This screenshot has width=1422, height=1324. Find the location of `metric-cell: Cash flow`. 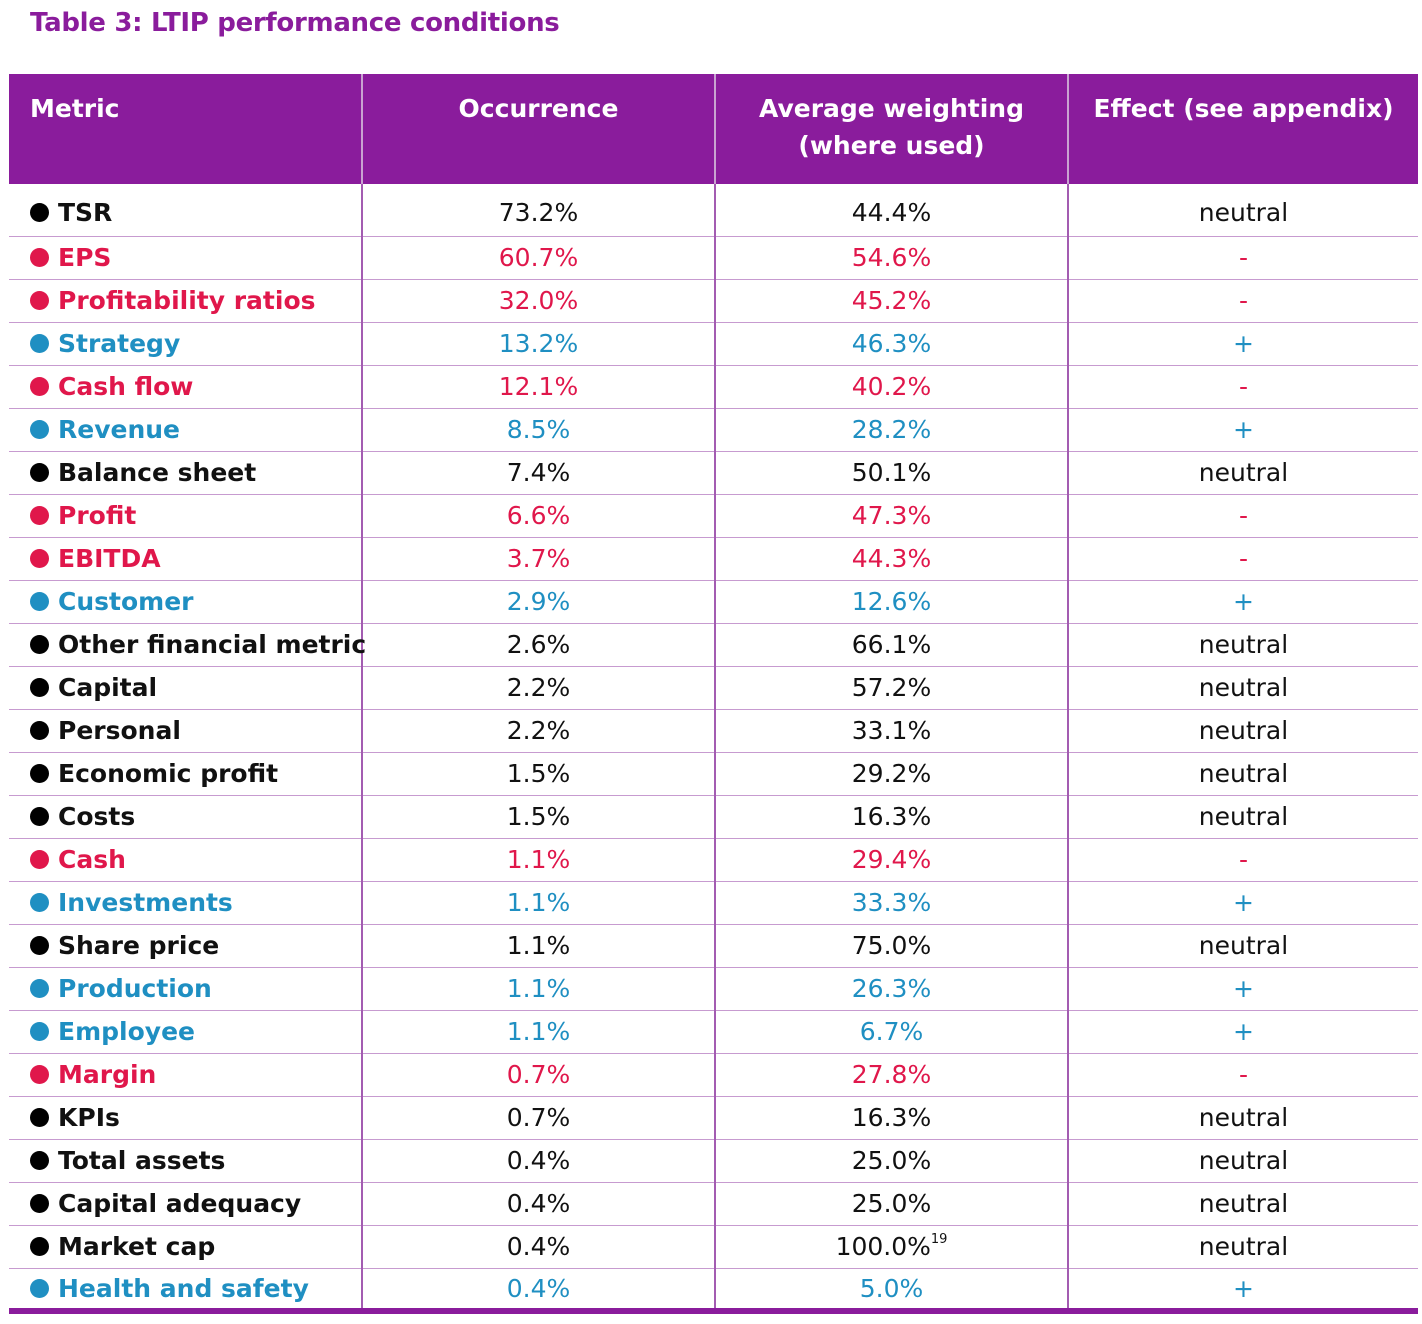

metric-cell: Cash flow is located at coordinates (185, 386).